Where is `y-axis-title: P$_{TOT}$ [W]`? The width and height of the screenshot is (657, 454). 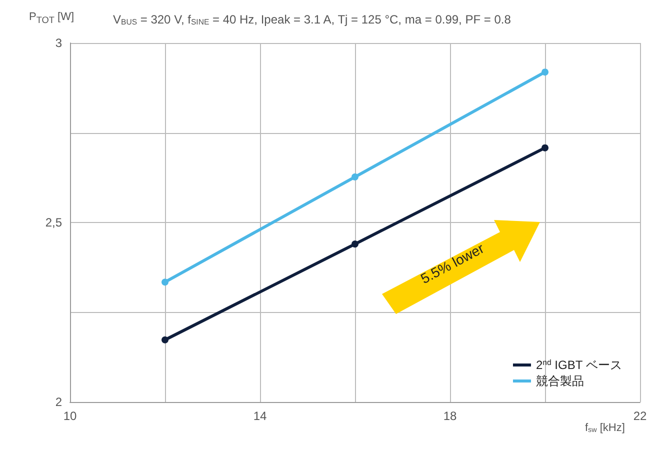
y-axis-title: P$_{TOT}$ [W] is located at coordinates (51, 19).